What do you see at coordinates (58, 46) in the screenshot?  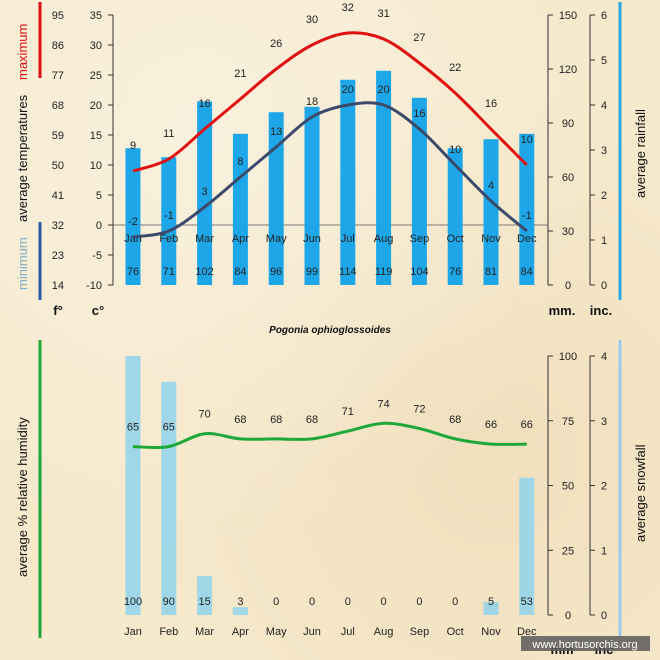 I see `fahrenheit-tick-label: 86` at bounding box center [58, 46].